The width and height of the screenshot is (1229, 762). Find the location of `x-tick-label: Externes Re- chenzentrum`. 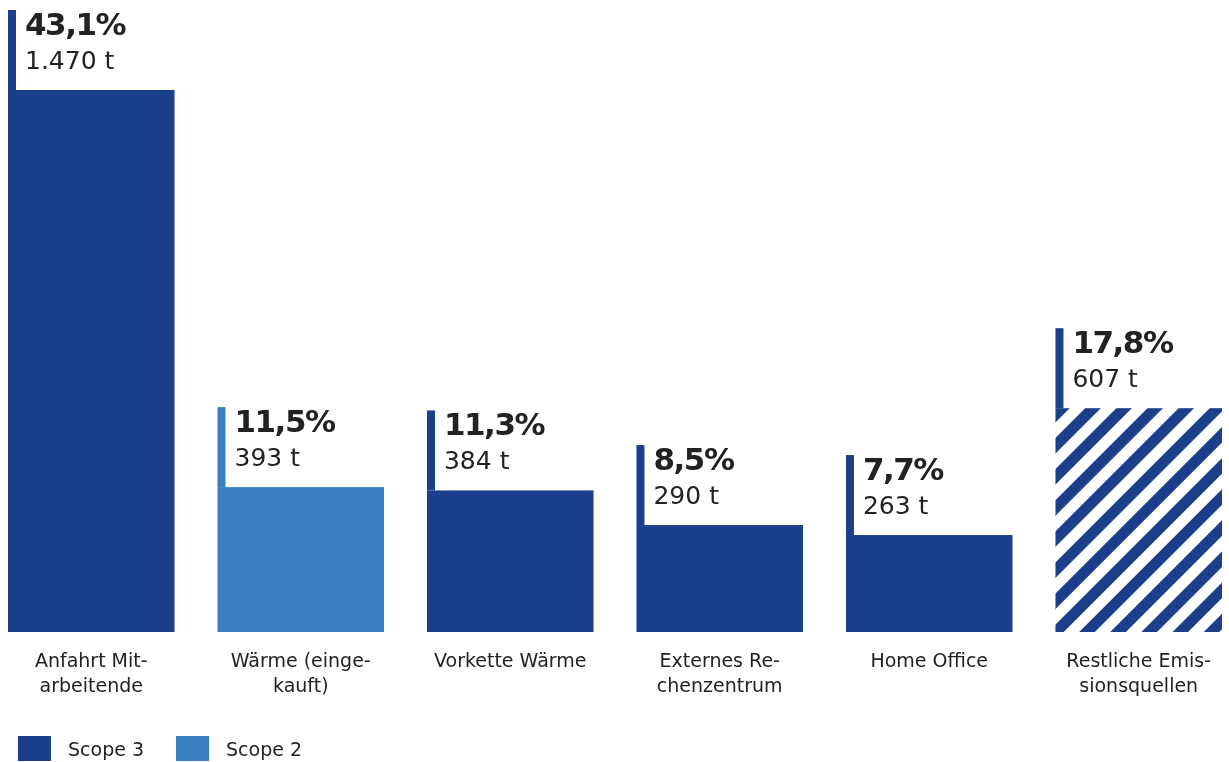

x-tick-label: Externes Re- chenzentrum is located at coordinates (719, 672).